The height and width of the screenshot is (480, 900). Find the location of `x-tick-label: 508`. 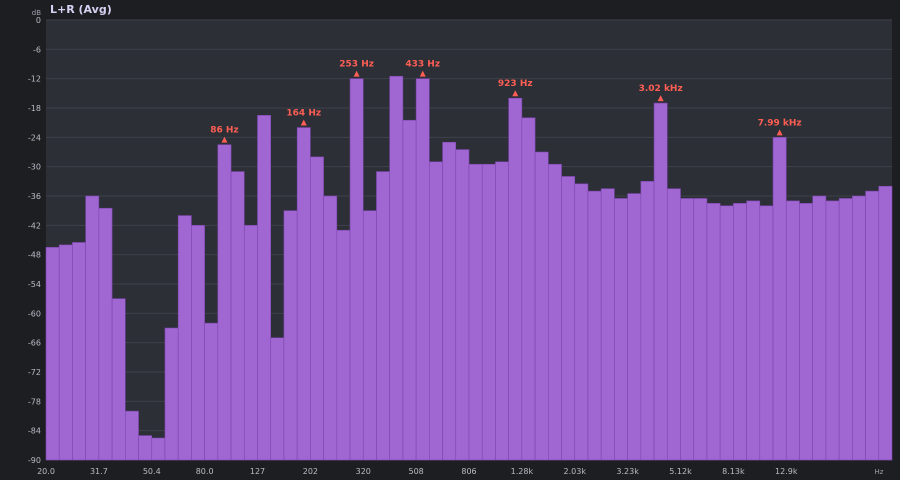

x-tick-label: 508 is located at coordinates (415, 471).